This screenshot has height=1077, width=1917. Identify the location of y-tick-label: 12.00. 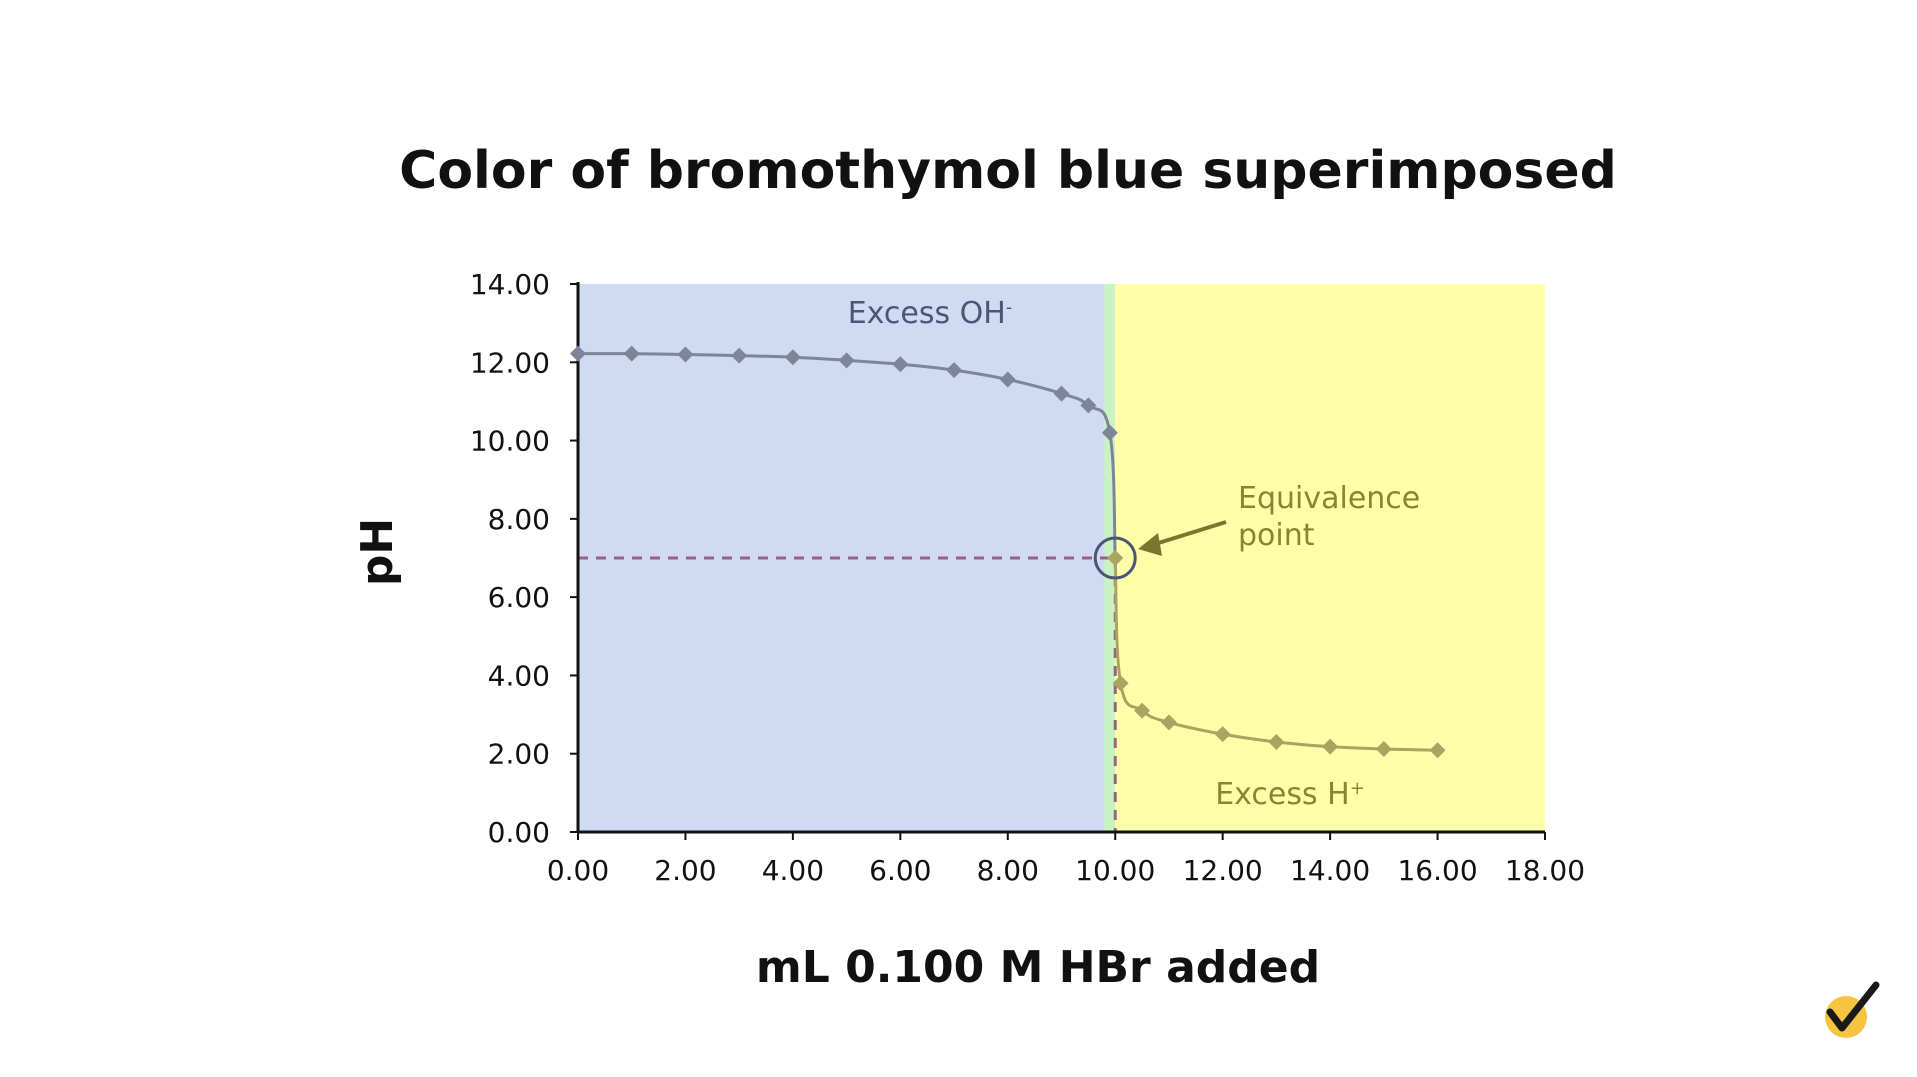
(510, 362).